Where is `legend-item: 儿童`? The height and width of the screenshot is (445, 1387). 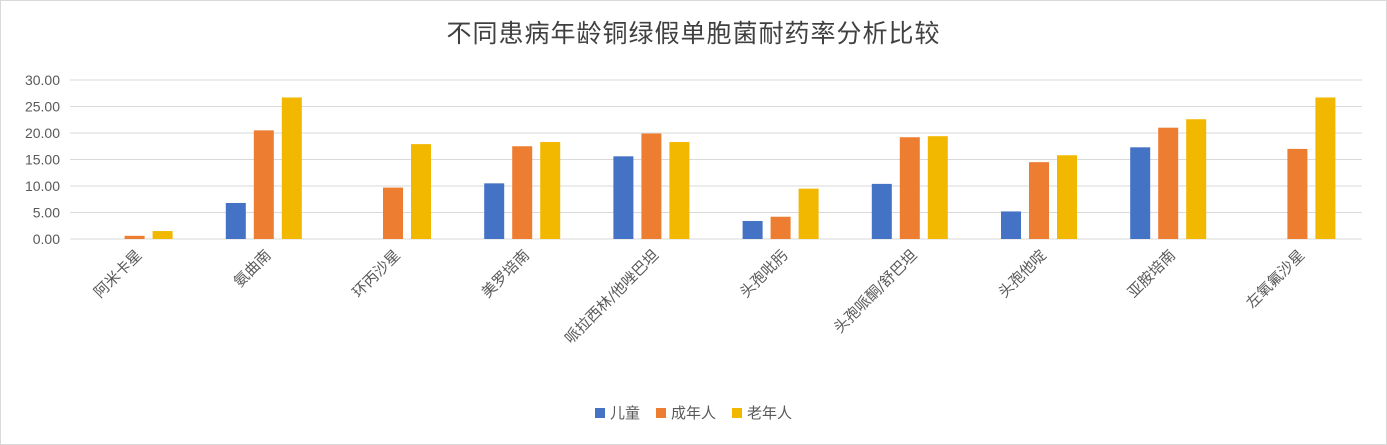
legend-item: 儿童 is located at coordinates (617, 412).